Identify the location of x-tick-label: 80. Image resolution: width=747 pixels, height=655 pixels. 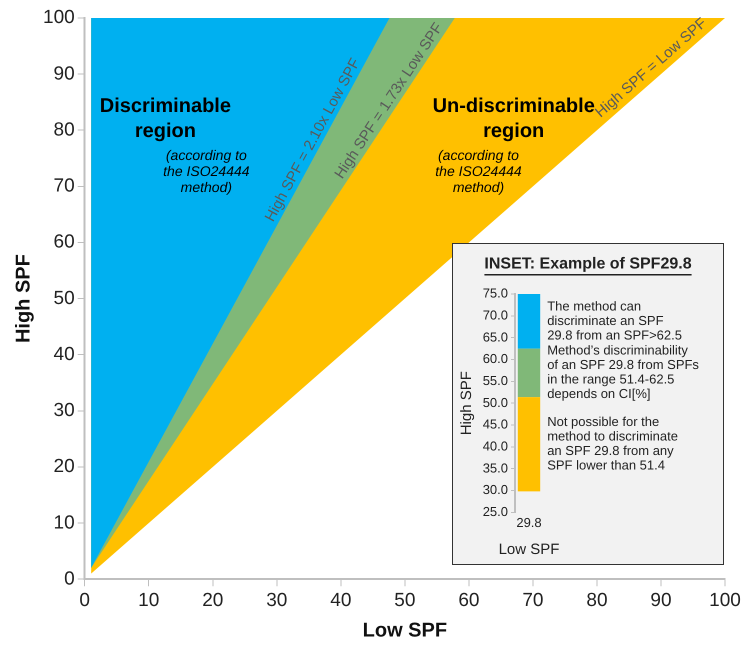
(597, 600).